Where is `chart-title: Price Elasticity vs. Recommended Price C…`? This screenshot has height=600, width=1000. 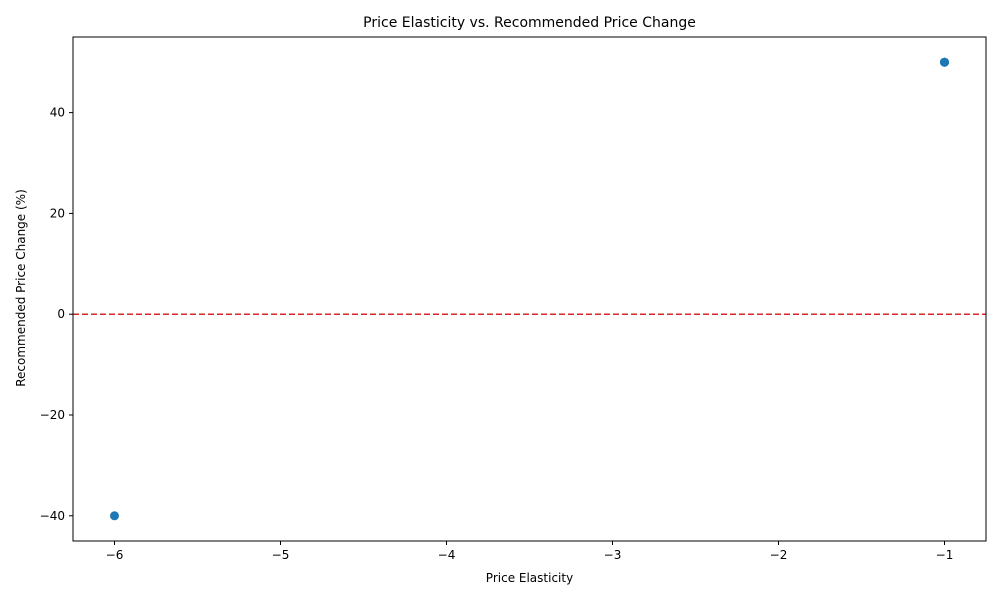
chart-title: Price Elasticity vs. Recommended Price C… is located at coordinates (529, 23).